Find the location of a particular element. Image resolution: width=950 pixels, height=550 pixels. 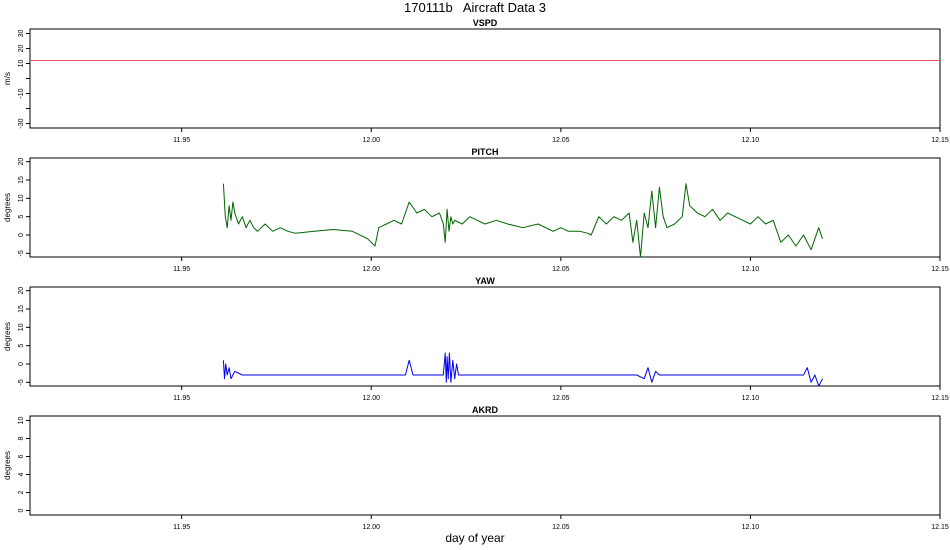

y-tick-label: 4 is located at coordinates (21, 474).